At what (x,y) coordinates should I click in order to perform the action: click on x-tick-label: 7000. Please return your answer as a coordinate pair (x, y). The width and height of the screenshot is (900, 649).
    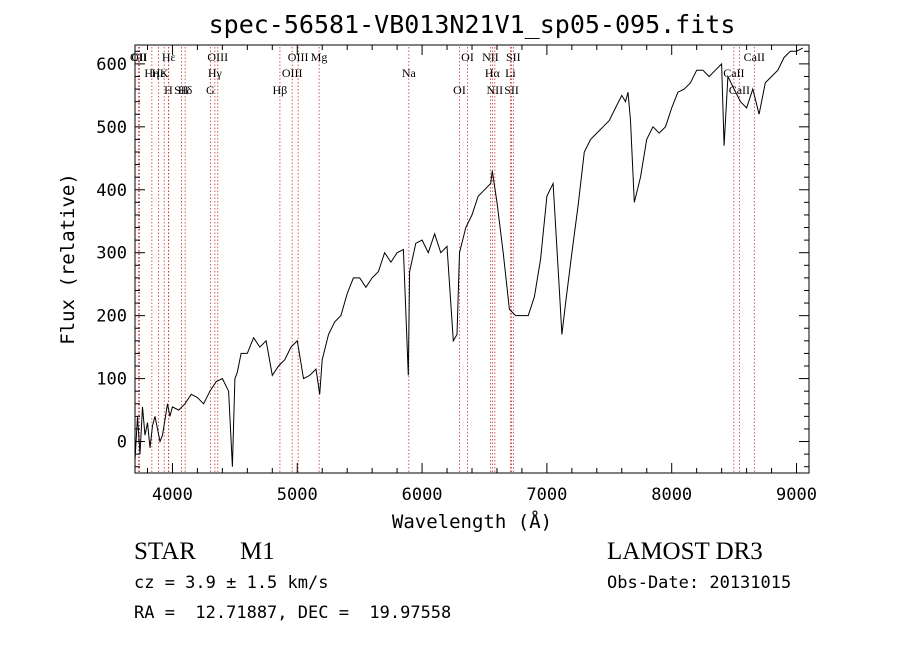
    Looking at the image, I should click on (546, 495).